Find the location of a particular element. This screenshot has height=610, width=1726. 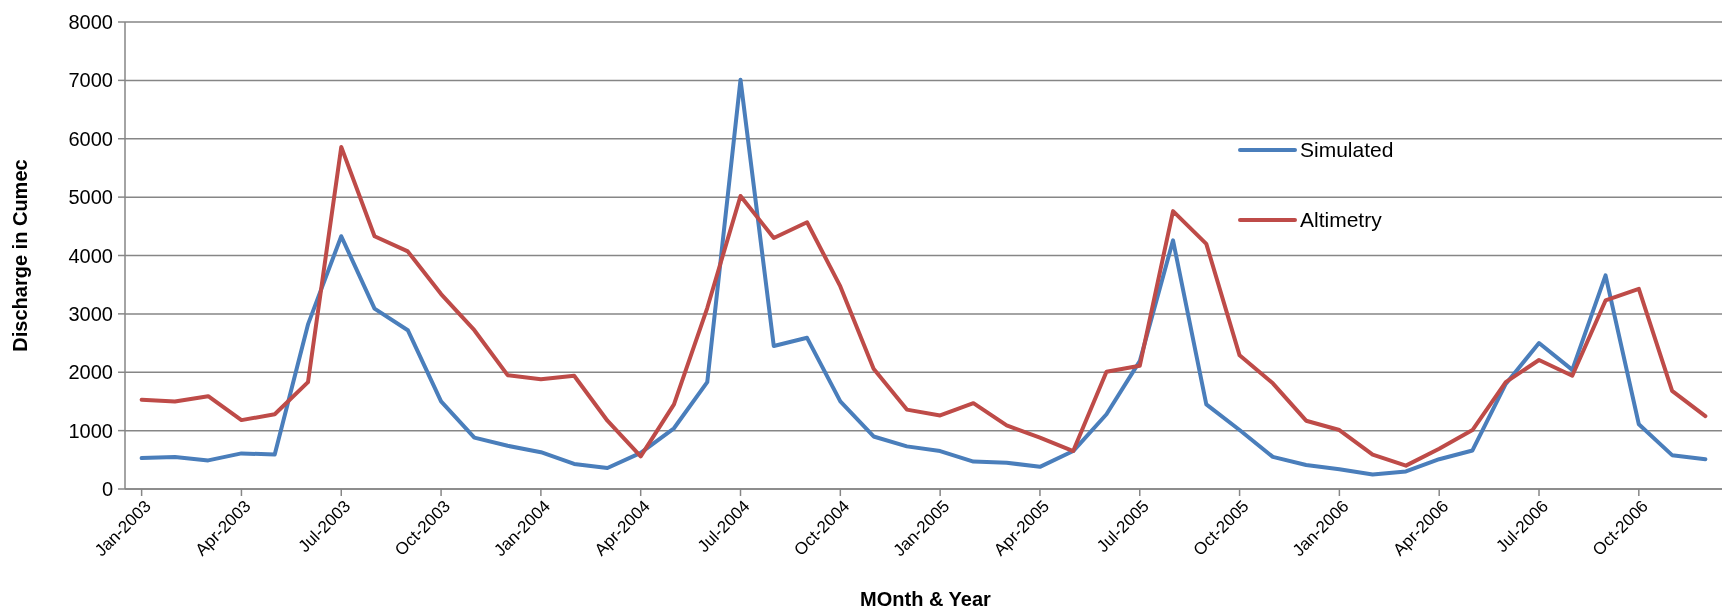

y-tick-label: 7000 is located at coordinates (90, 80).